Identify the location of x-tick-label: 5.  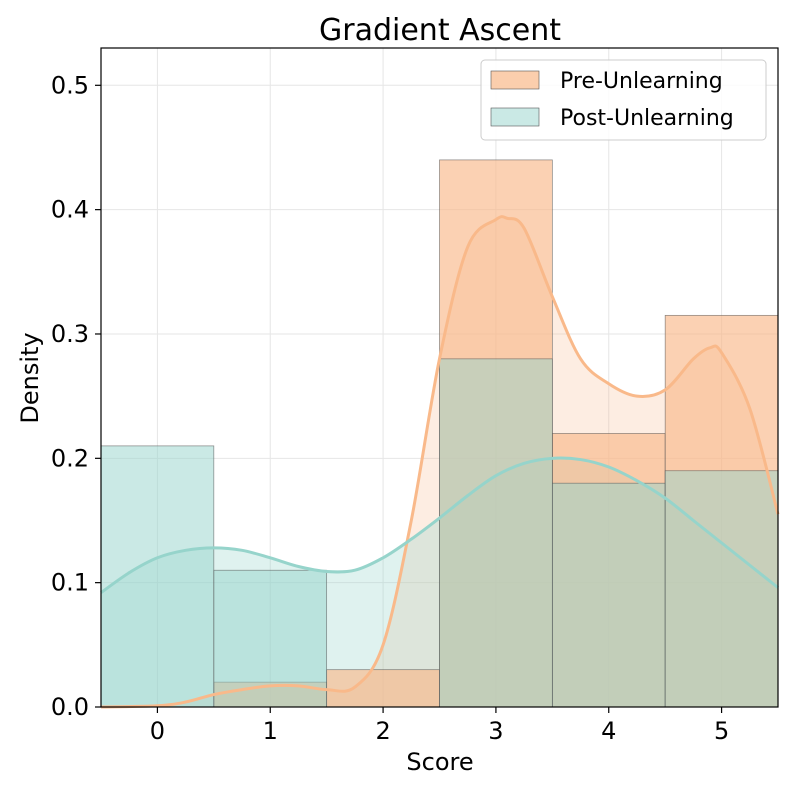
(721, 731).